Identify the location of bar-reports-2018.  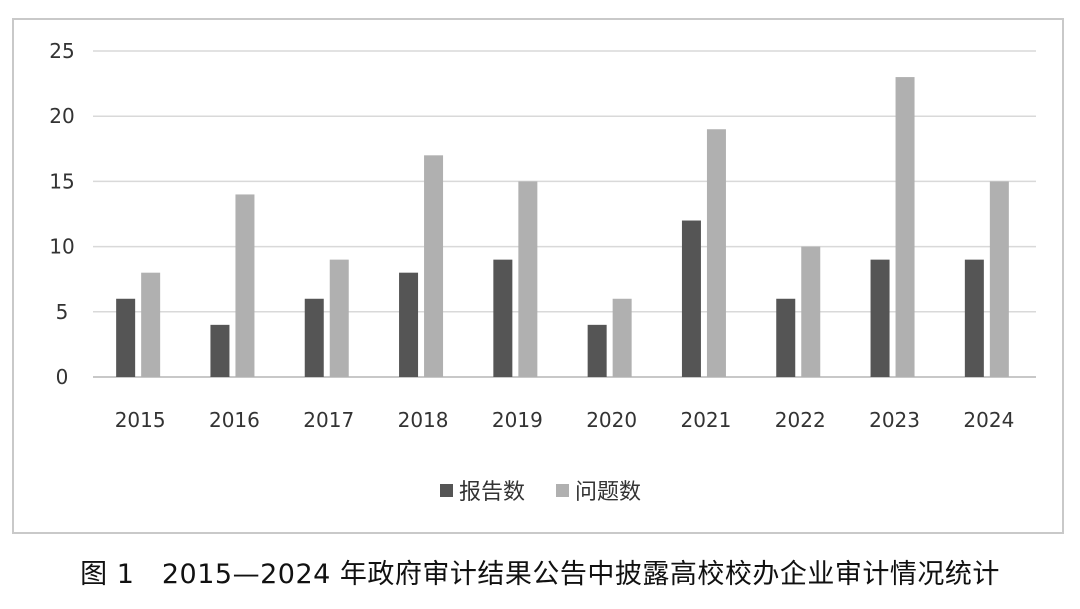
(409, 324).